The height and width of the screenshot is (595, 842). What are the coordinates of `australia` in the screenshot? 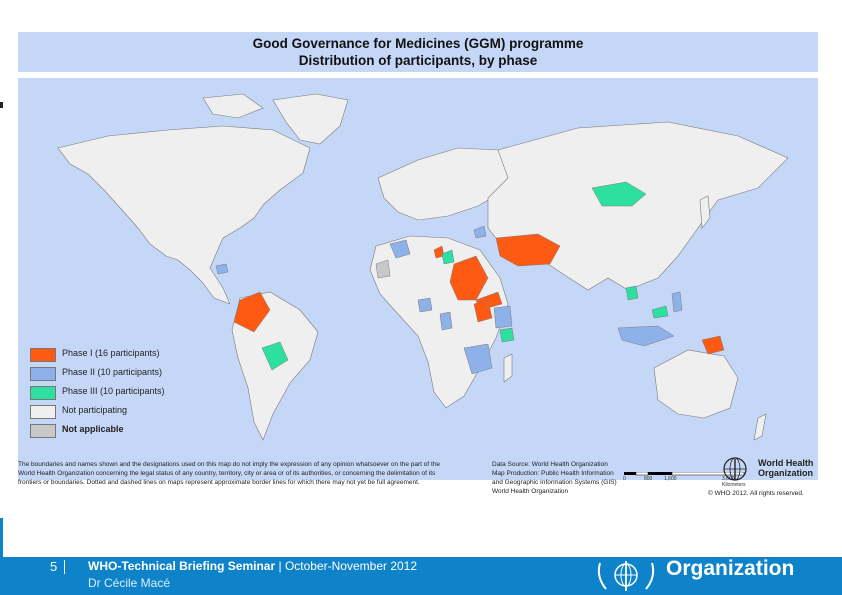 It's located at (696, 384).